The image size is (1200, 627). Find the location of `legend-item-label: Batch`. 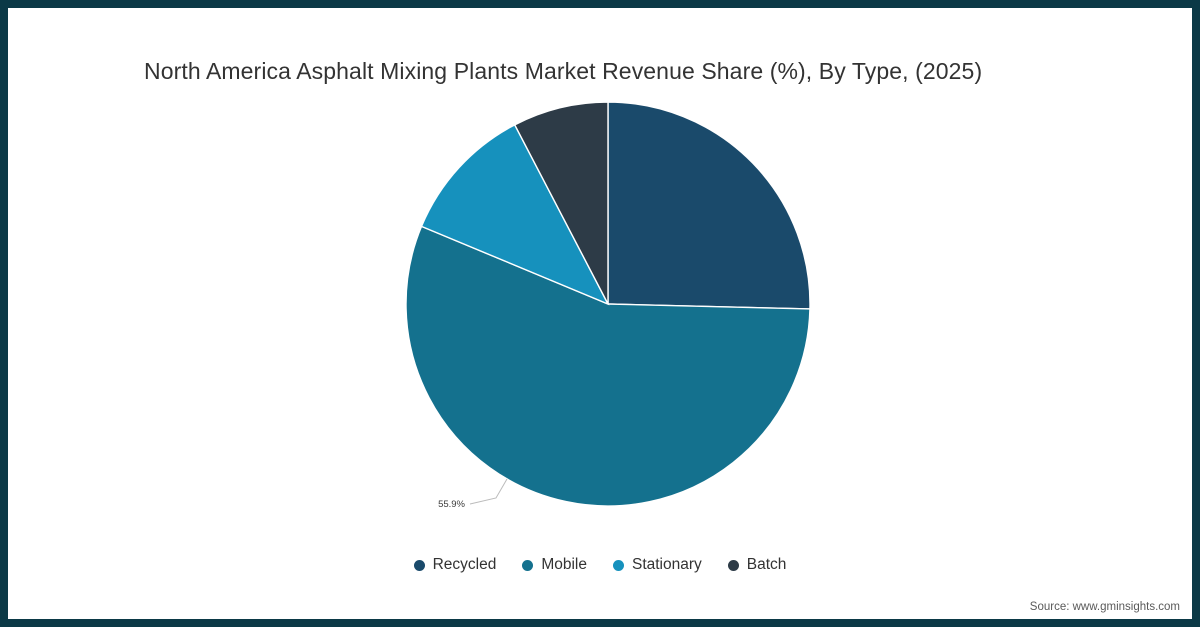

legend-item-label: Batch is located at coordinates (766, 564).